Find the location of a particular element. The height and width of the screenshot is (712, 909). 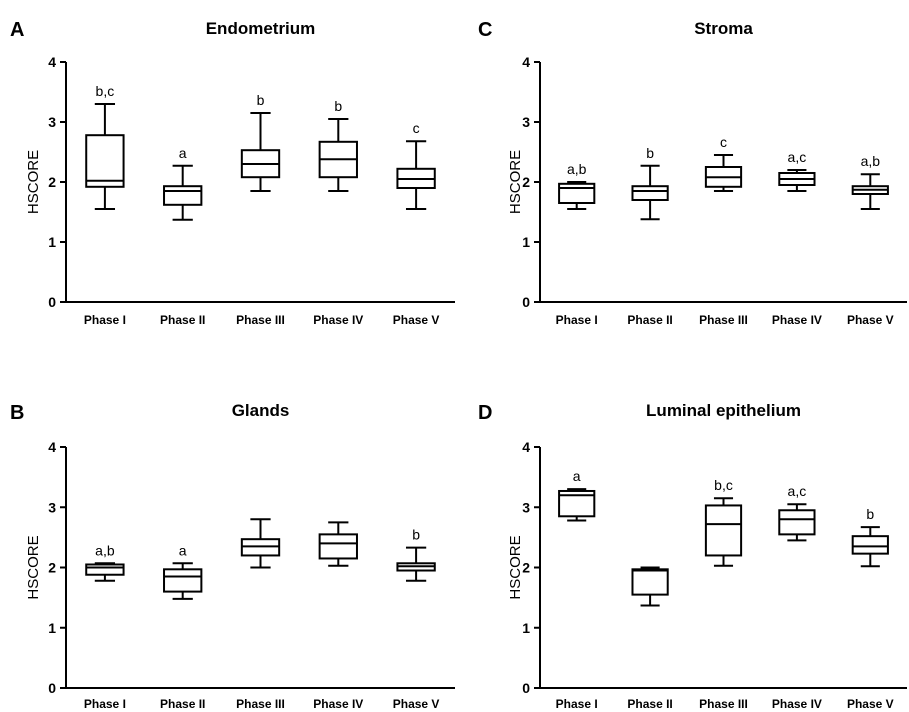

panel-letter: A is located at coordinates (17, 30).